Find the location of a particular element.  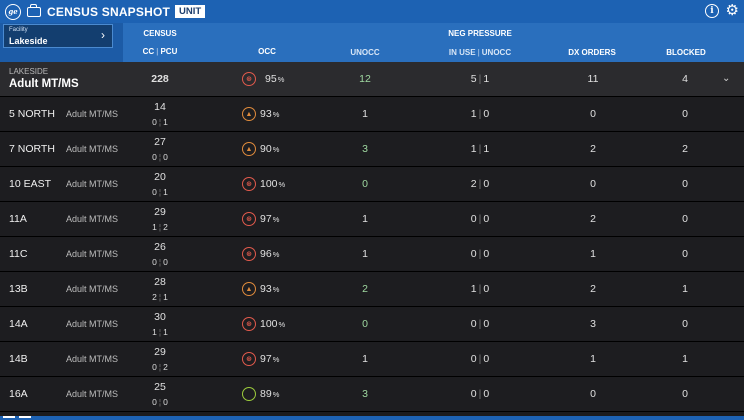

unit-name: 5 NORTH is located at coordinates (32, 114).